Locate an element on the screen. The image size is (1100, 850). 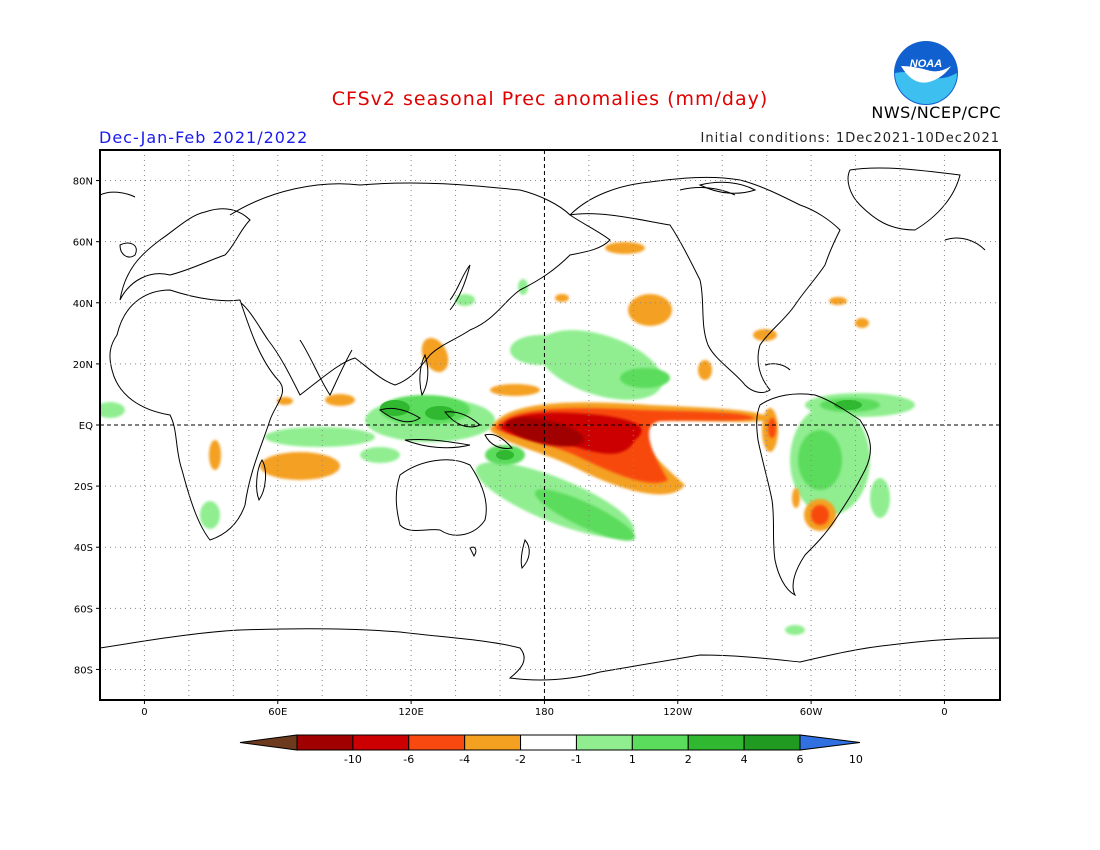
colorbar-label: 10 is located at coordinates (856, 759).